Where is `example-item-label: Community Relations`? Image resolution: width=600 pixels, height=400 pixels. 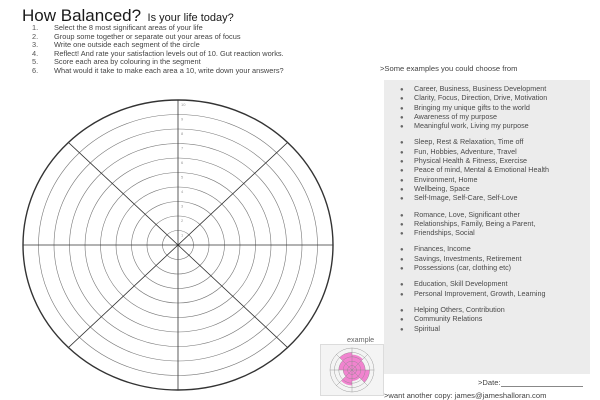 example-item-label: Community Relations is located at coordinates (448, 319).